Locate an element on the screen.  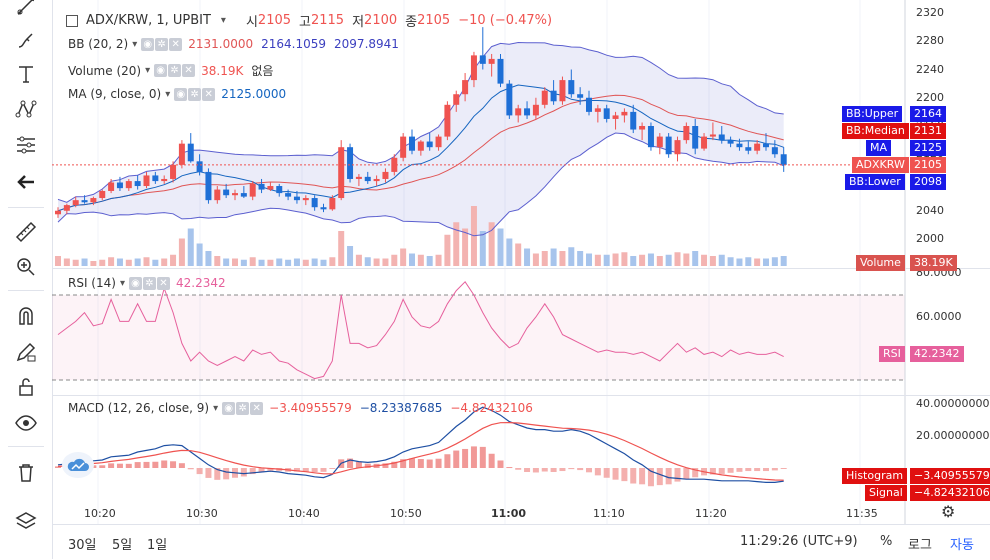
symbol-title: ADX/KRW, 1, UPBIT is located at coordinates (148, 20).